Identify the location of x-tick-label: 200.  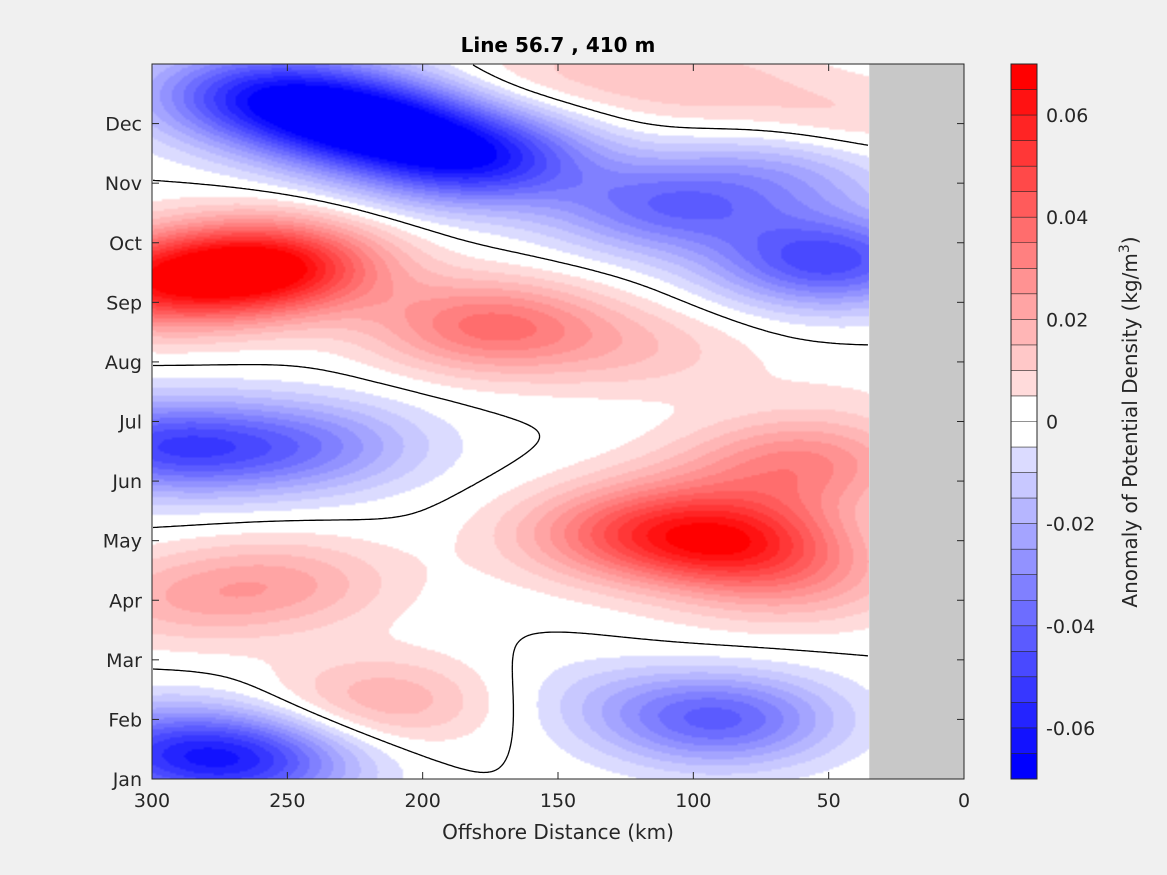
(423, 801).